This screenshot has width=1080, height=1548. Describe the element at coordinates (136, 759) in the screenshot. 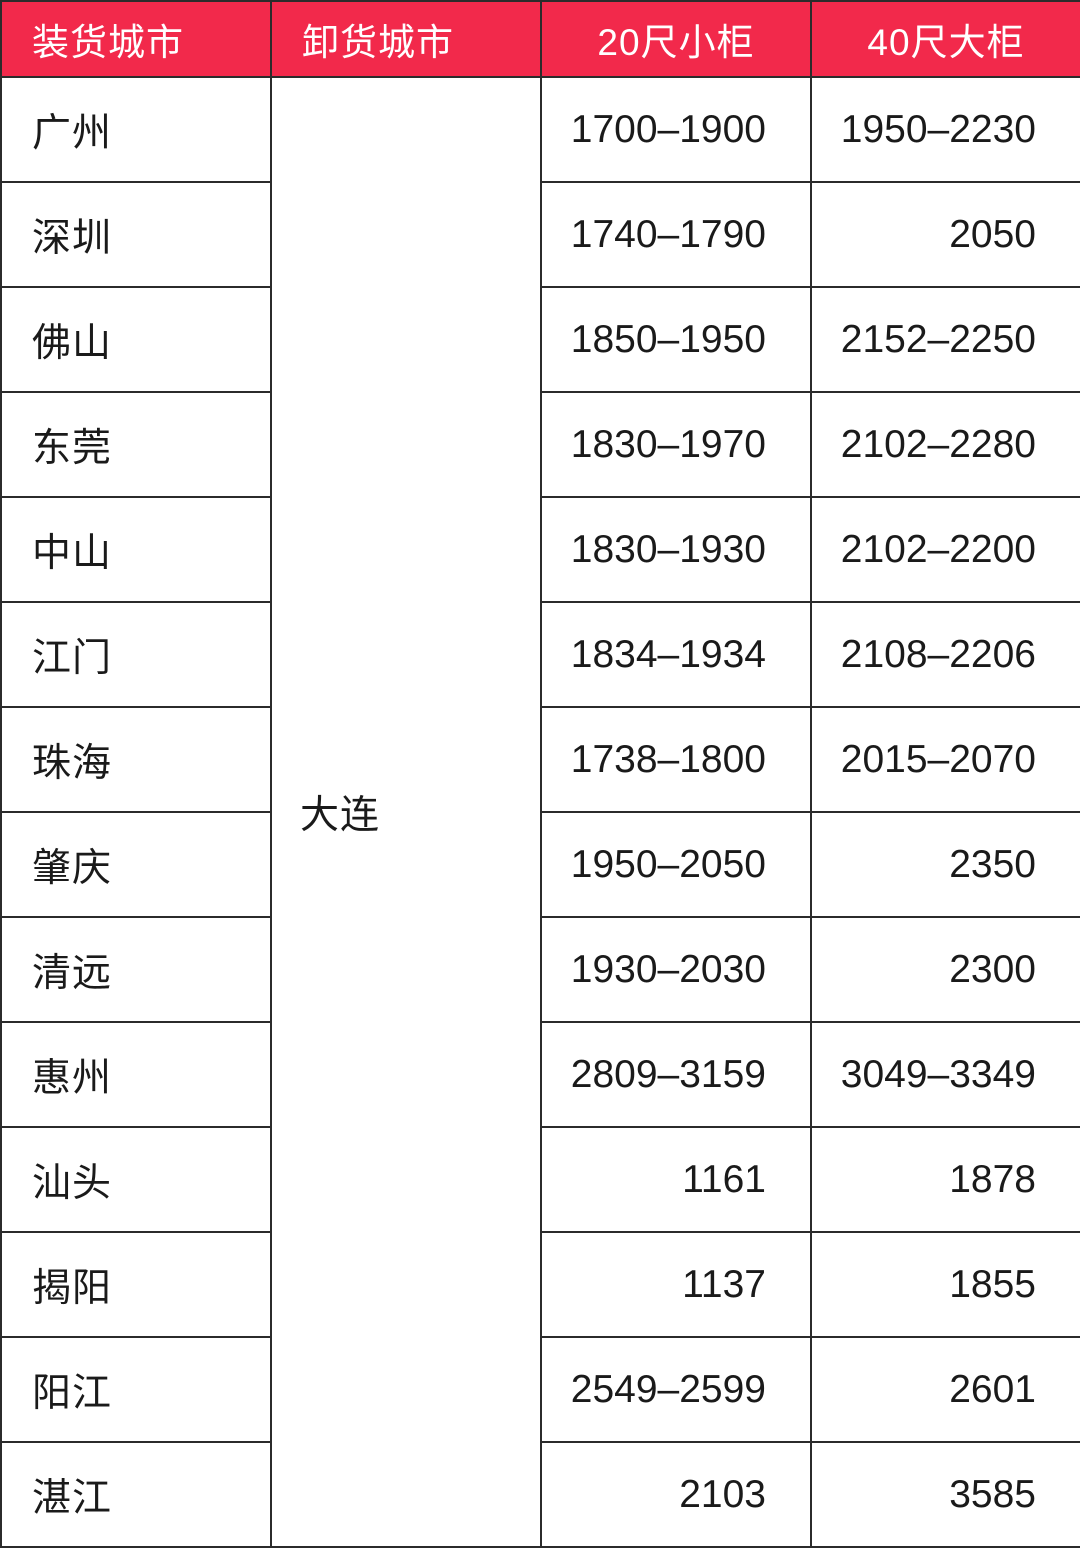

I see `load-city-cell: 珠海` at that location.